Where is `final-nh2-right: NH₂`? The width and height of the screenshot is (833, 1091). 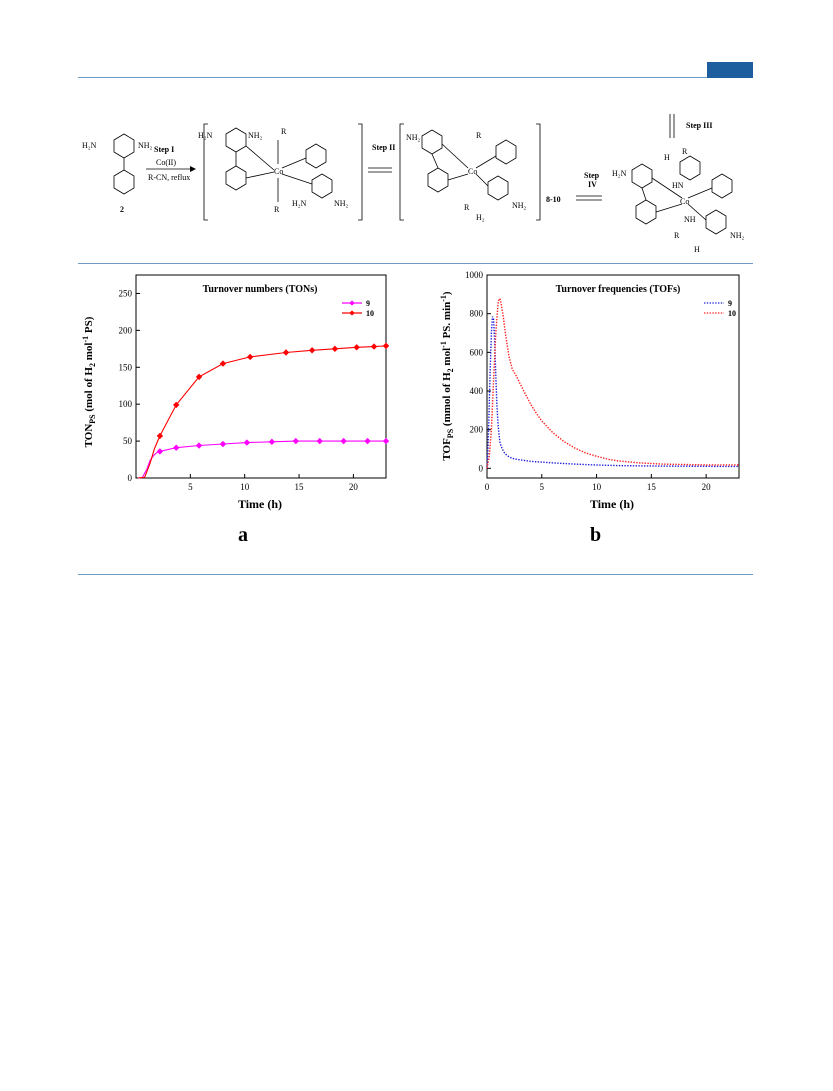 final-nh2-right: NH₂ is located at coordinates (737, 235).